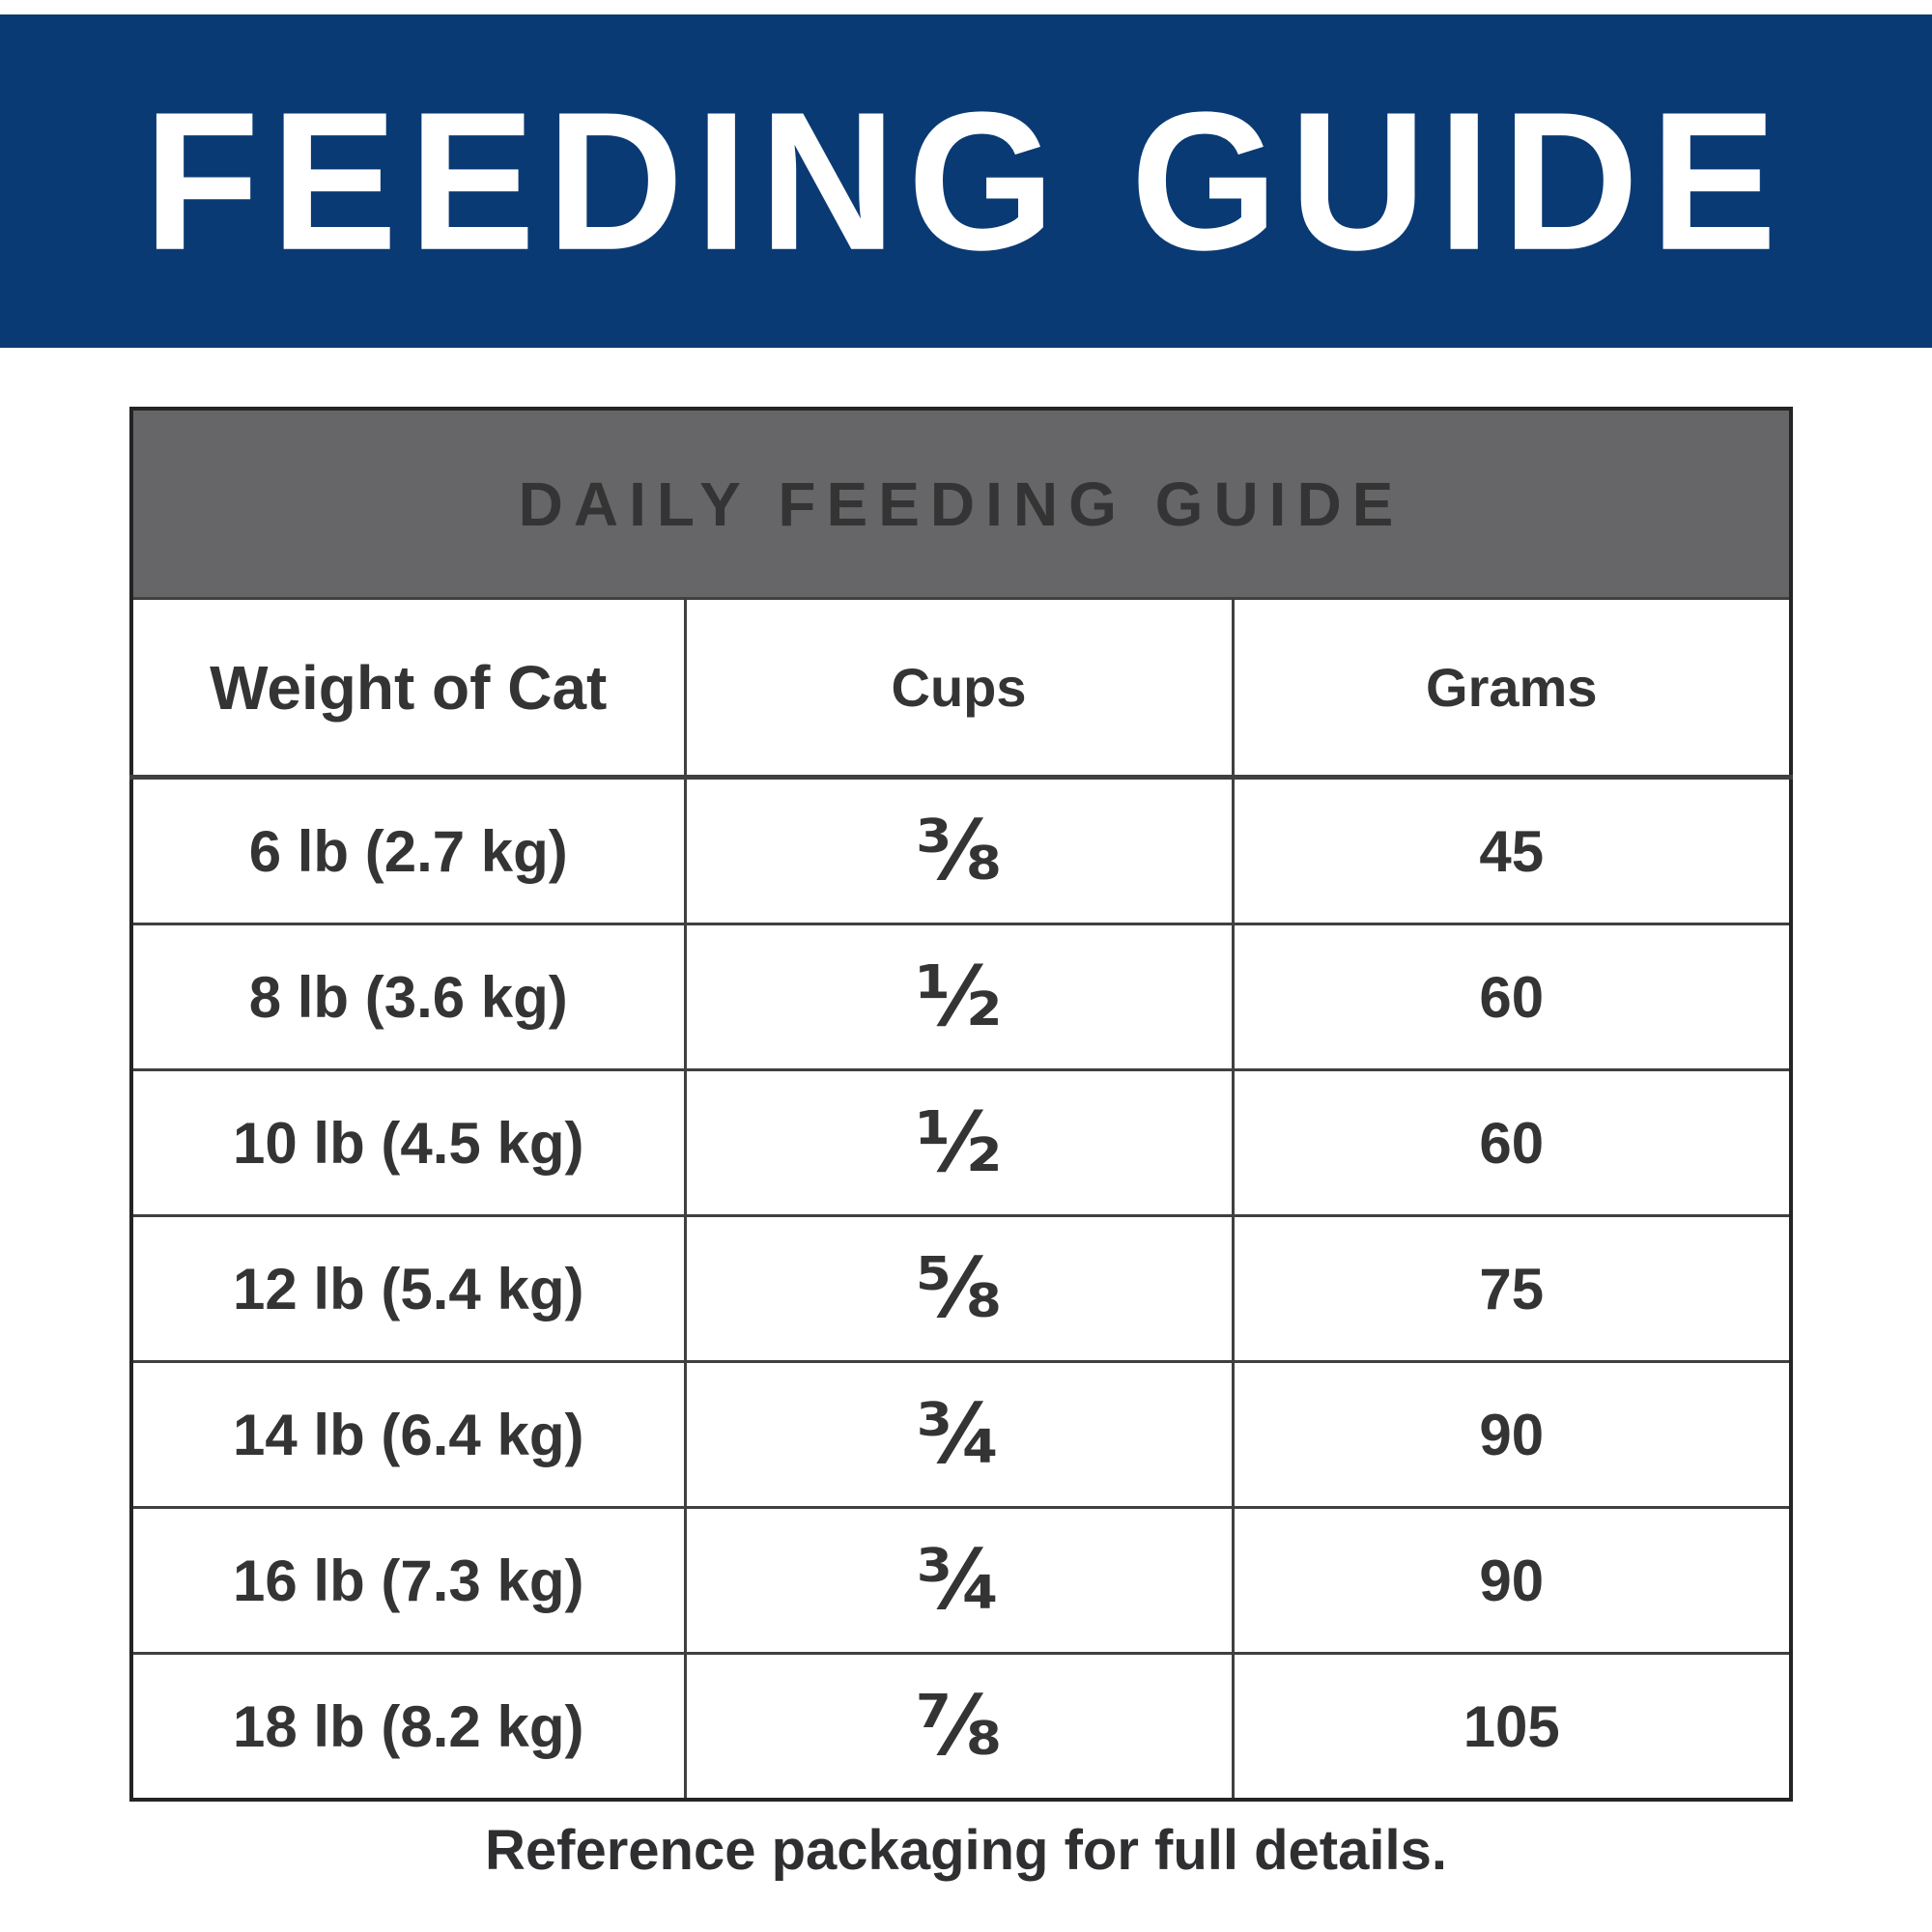 The height and width of the screenshot is (1932, 1932). Describe the element at coordinates (408, 1434) in the screenshot. I see `cell-weight: 14 lb (6.4 kg)` at that location.